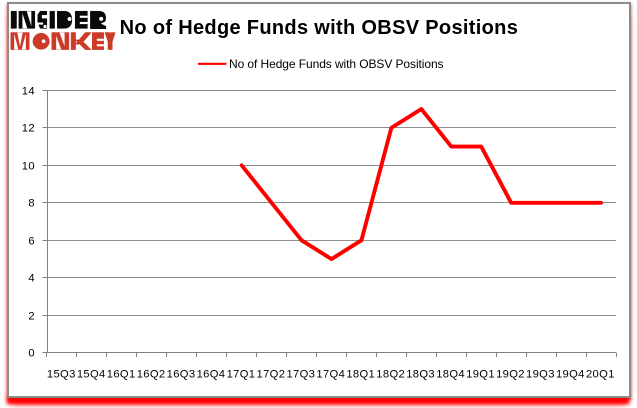  Describe the element at coordinates (28, 129) in the screenshot. I see `svg-text: 12` at that location.